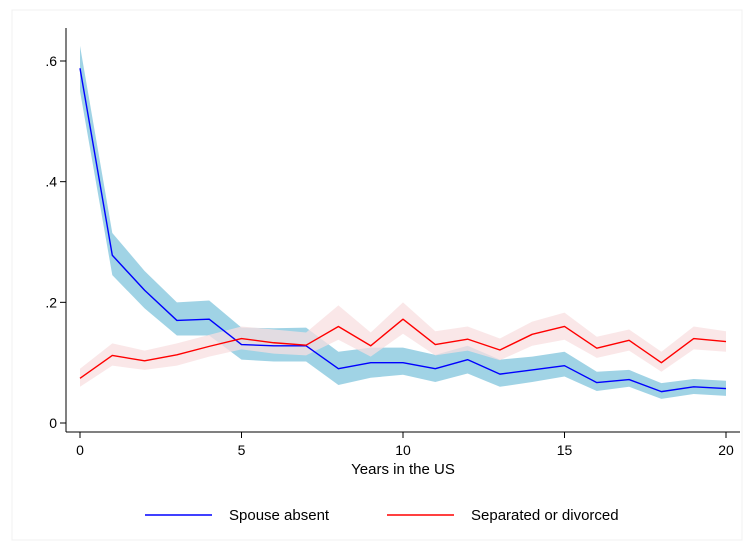 This screenshot has width=748, height=555. I want to click on y-tick-label: .6, so click(51, 61).